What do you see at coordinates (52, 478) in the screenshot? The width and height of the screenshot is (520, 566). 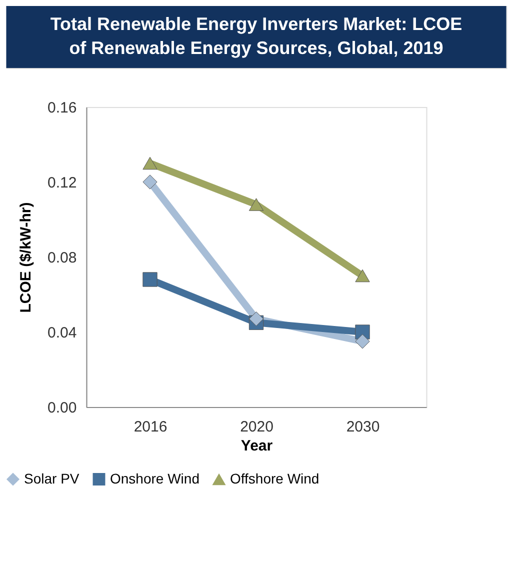 I see `legend-label: Solar PV` at bounding box center [52, 478].